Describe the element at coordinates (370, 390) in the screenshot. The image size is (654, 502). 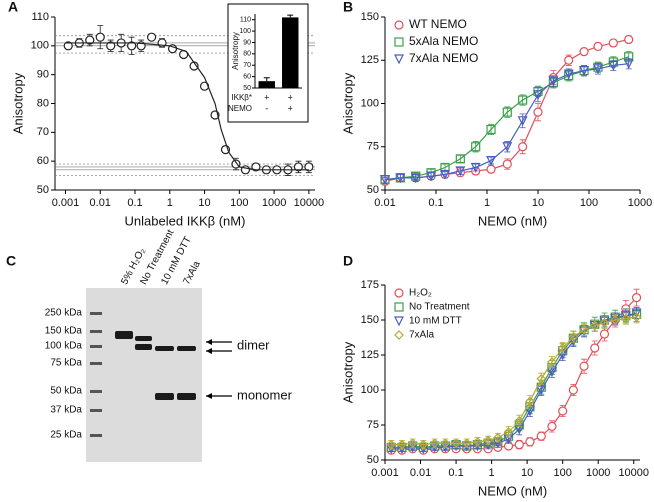
I see `y-tick-label: 100` at that location.